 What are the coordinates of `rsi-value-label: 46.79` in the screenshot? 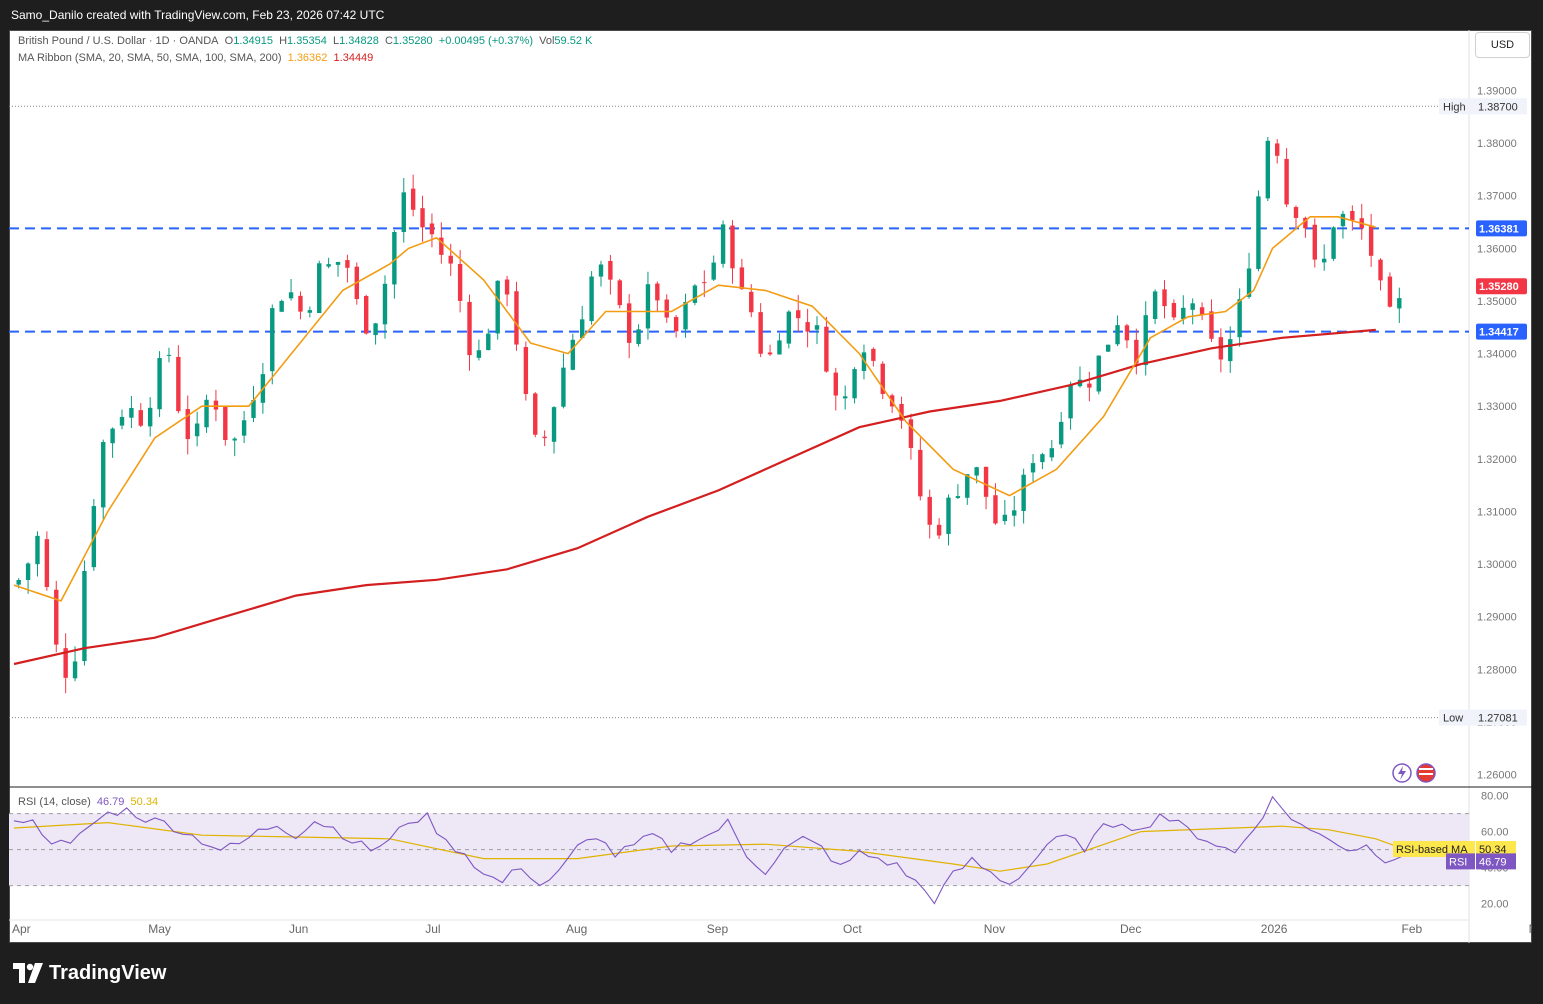 It's located at (1493, 862).